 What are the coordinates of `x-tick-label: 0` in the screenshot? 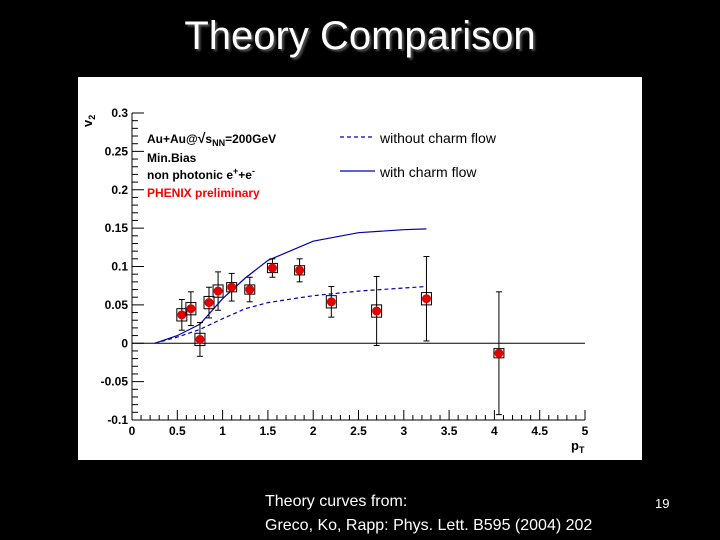 It's located at (132, 431).